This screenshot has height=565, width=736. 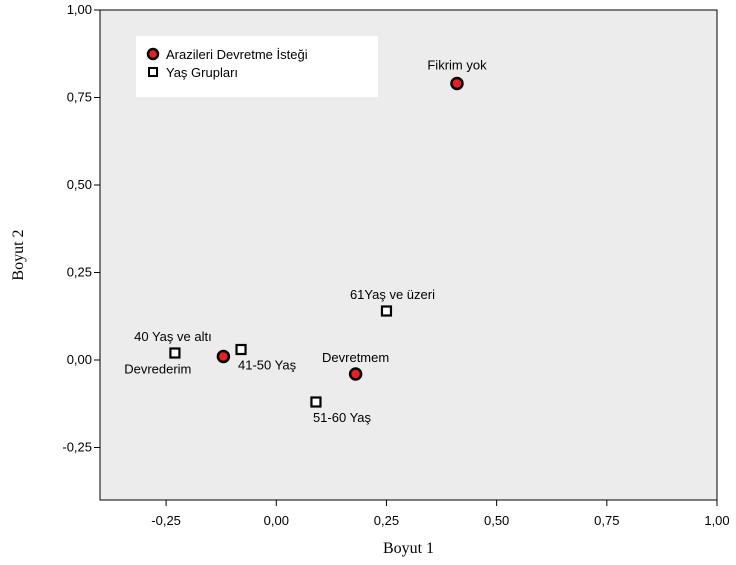 What do you see at coordinates (408, 548) in the screenshot?
I see `x-axis-title: Boyut 1` at bounding box center [408, 548].